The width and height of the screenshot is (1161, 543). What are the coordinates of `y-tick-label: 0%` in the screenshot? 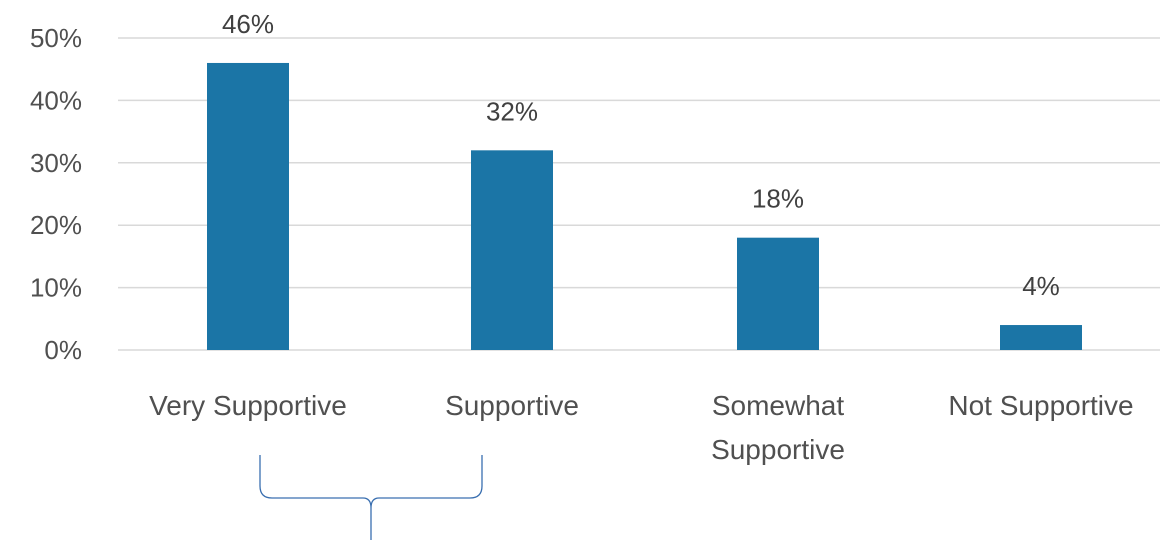 It's located at (63, 350).